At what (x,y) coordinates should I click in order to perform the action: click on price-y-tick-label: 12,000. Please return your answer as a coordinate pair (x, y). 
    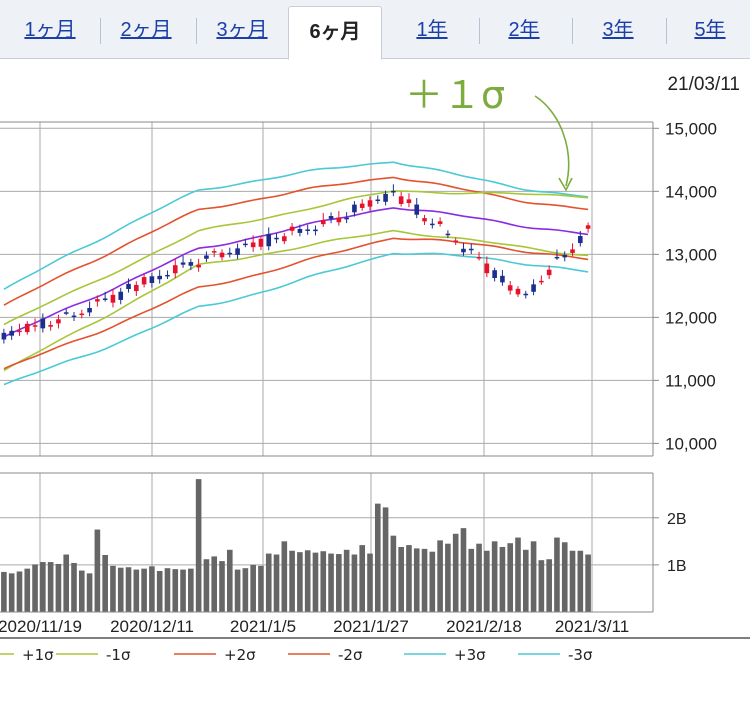
    Looking at the image, I should click on (691, 317).